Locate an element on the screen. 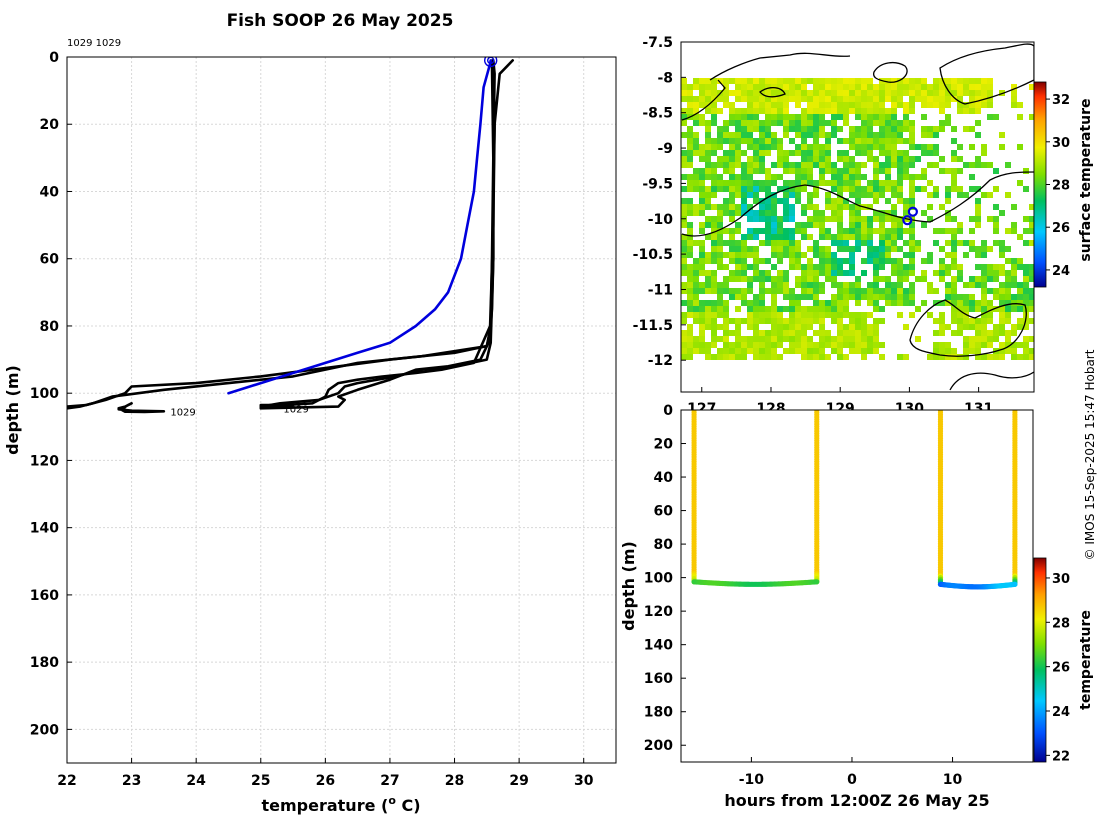  depth-time-colorbar is located at coordinates (1040, 660).